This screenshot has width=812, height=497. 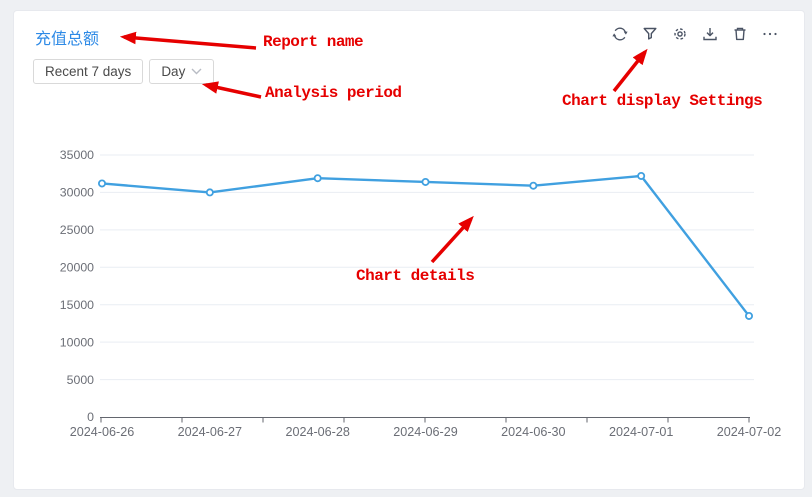 What do you see at coordinates (210, 432) in the screenshot?
I see `x-axis-label: 2024-06-27` at bounding box center [210, 432].